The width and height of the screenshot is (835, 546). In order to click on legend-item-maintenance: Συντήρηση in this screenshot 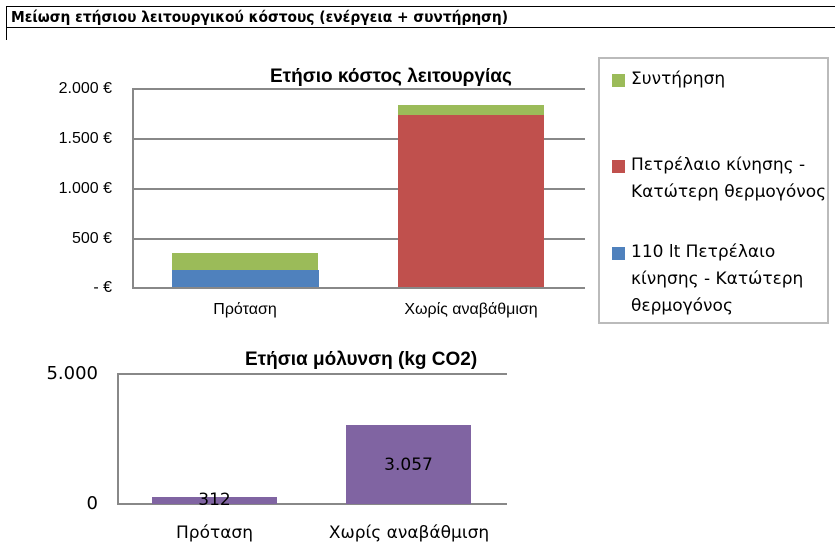, I will do `click(721, 79)`.